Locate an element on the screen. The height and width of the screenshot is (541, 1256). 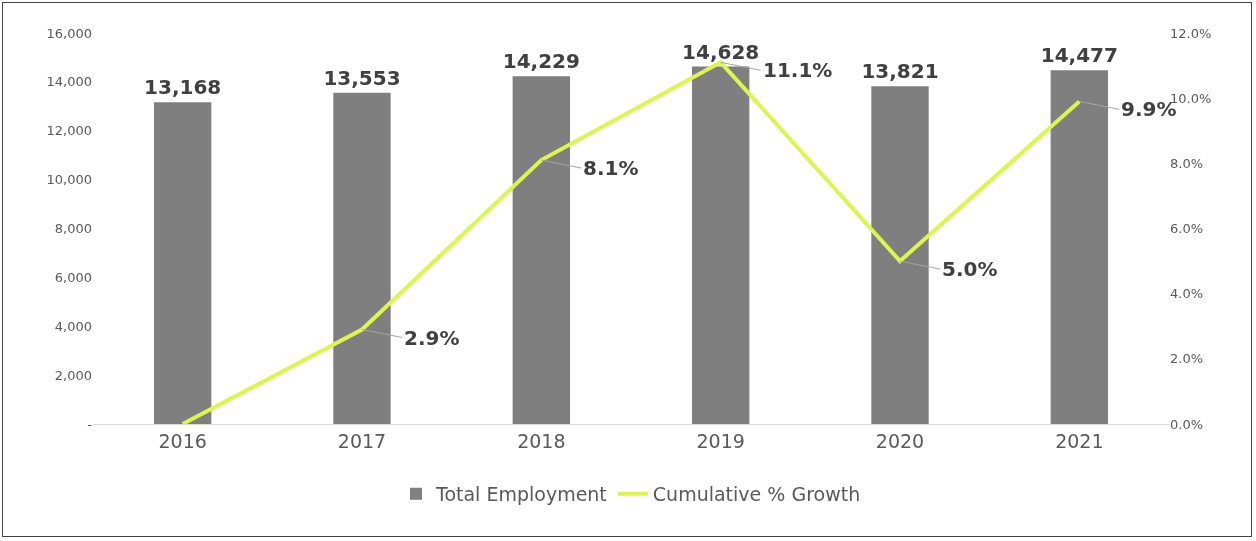
y-tick-label: 16,000 is located at coordinates (69, 33).